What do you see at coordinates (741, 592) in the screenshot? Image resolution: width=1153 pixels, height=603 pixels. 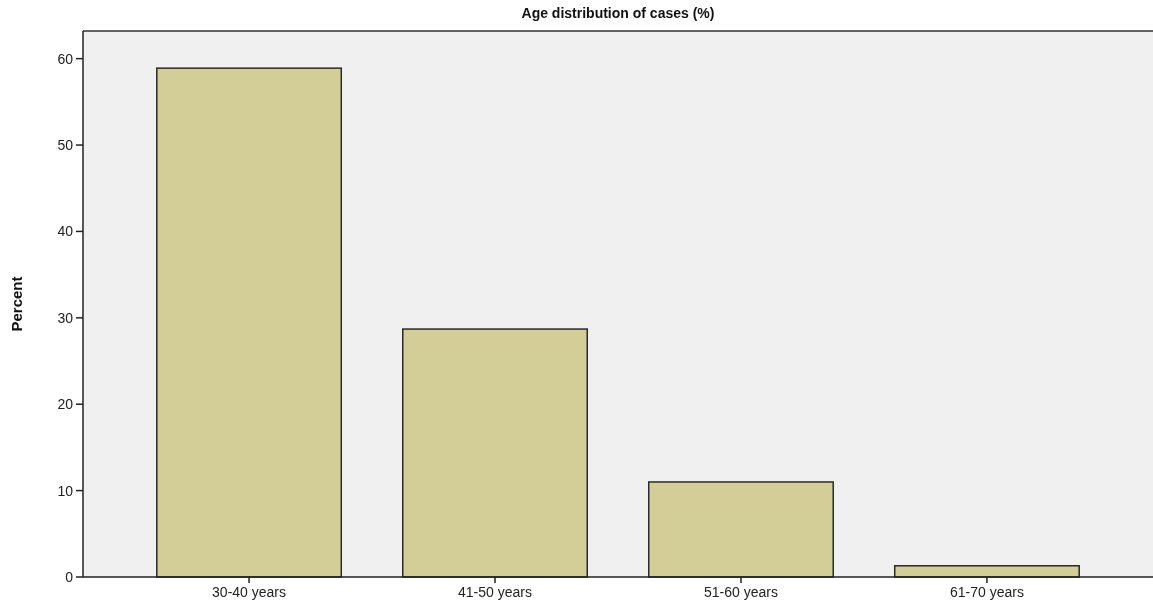 I see `x-tick-label: 51-60 years` at bounding box center [741, 592].